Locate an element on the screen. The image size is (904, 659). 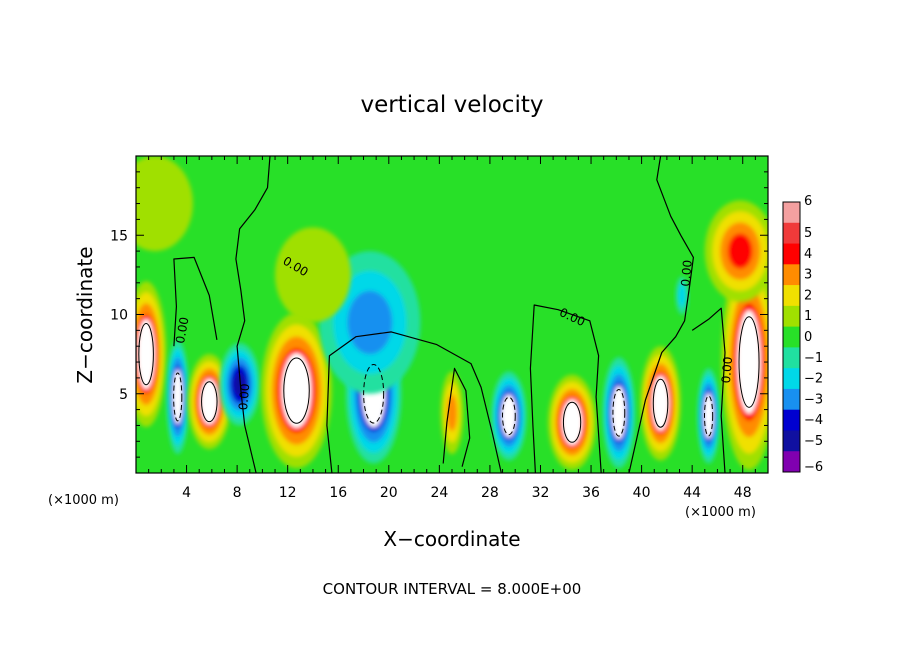
colorbar-label: 1 is located at coordinates (808, 316).